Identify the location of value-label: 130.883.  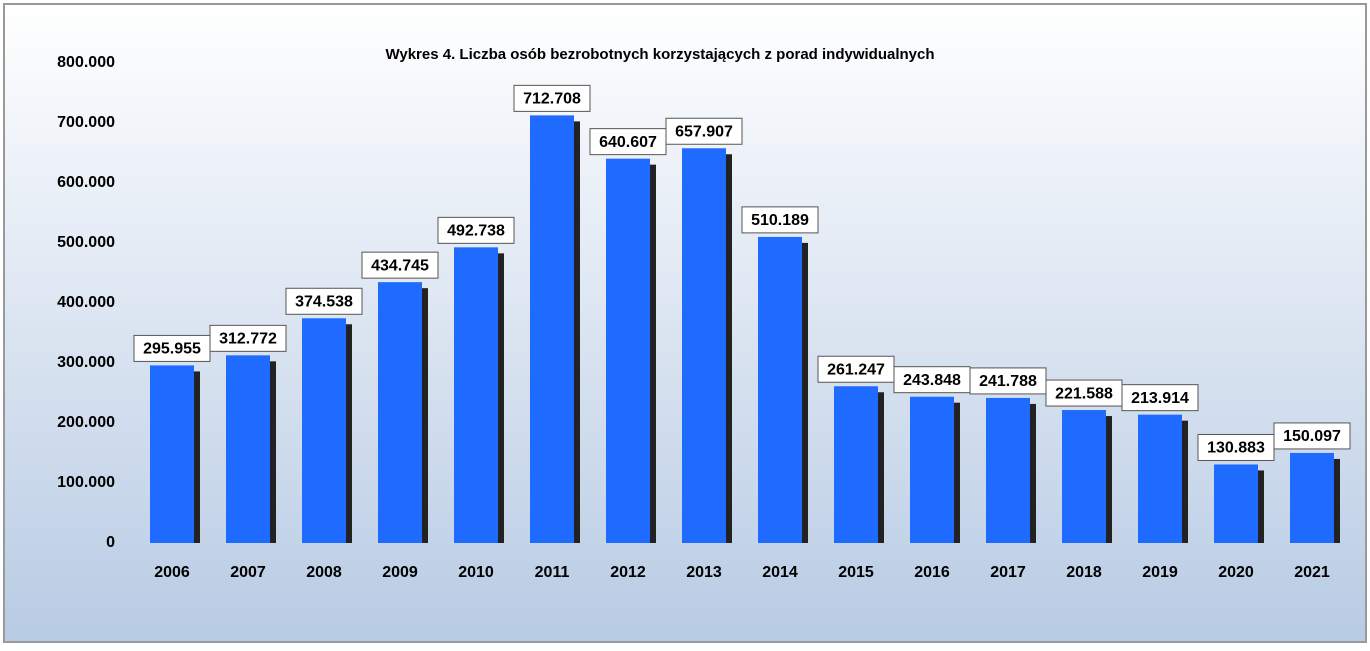
(1236, 448).